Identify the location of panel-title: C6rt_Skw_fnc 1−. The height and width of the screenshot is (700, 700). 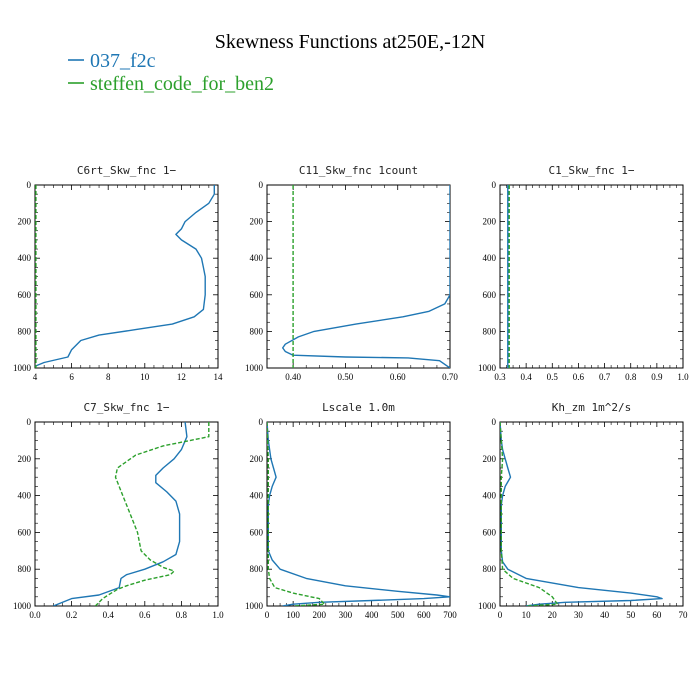
(127, 170).